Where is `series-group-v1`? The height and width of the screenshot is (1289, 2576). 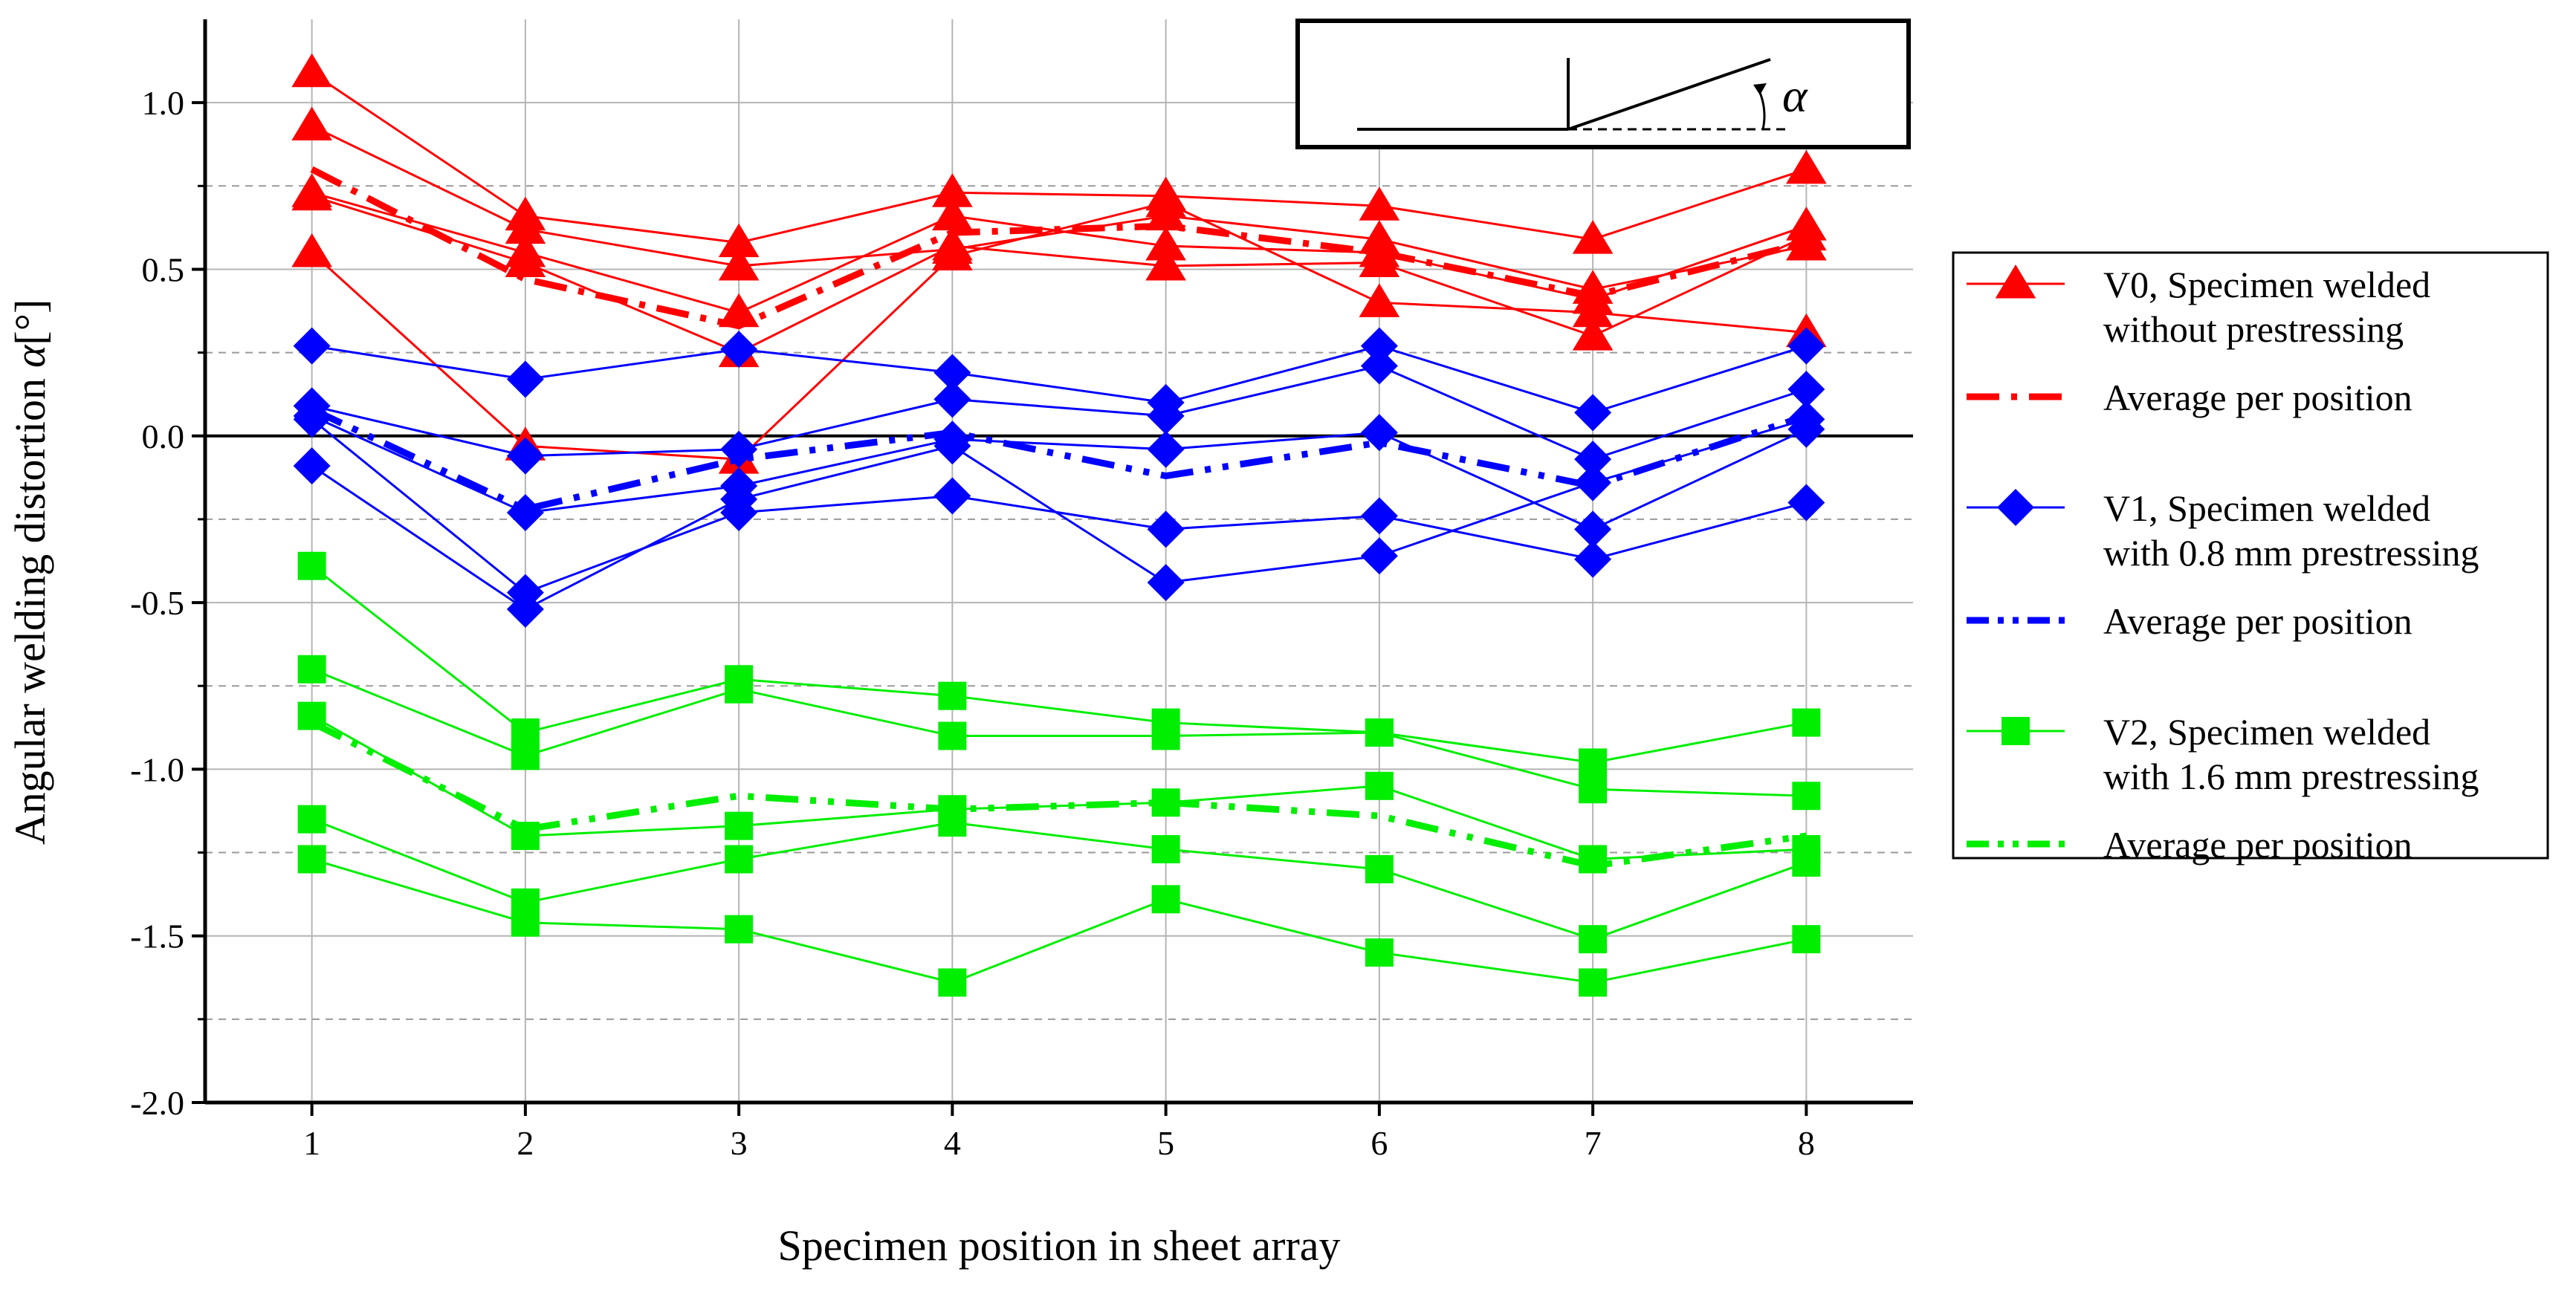 series-group-v1 is located at coordinates (1059, 478).